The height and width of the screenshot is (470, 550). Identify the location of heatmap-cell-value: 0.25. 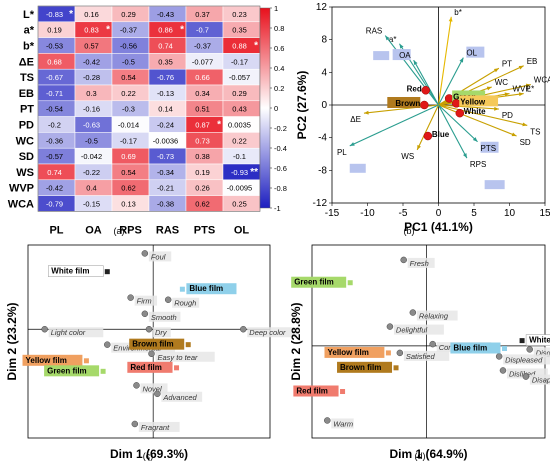
(239, 204).